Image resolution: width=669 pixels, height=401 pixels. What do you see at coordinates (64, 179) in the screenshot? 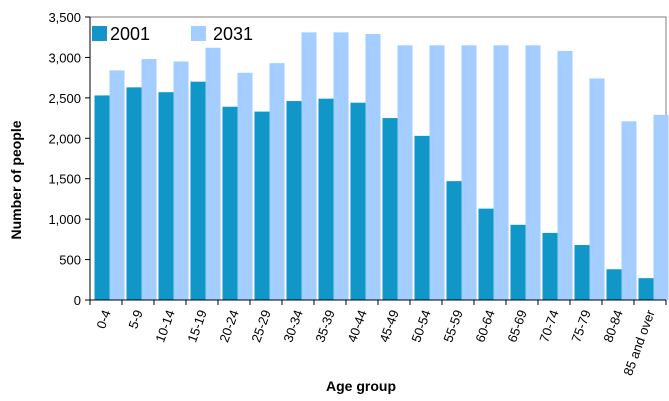
I see `y-tick-label: 1,500` at bounding box center [64, 179].